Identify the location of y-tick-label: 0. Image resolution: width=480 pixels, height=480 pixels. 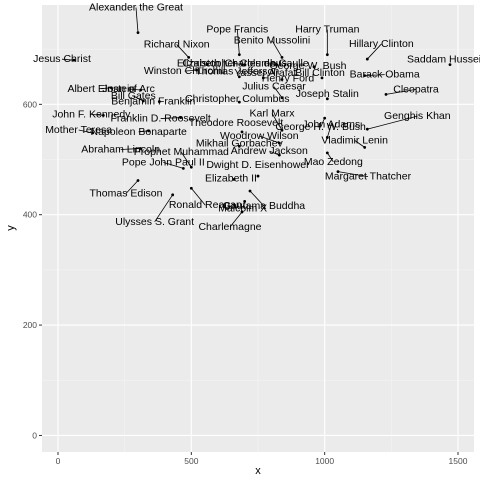
(34, 435).